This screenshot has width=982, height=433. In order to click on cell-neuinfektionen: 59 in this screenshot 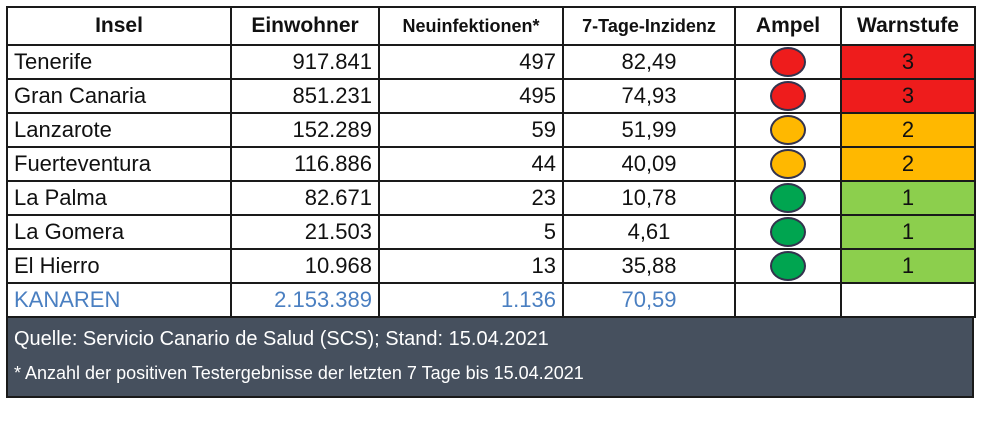, I will do `click(471, 130)`.